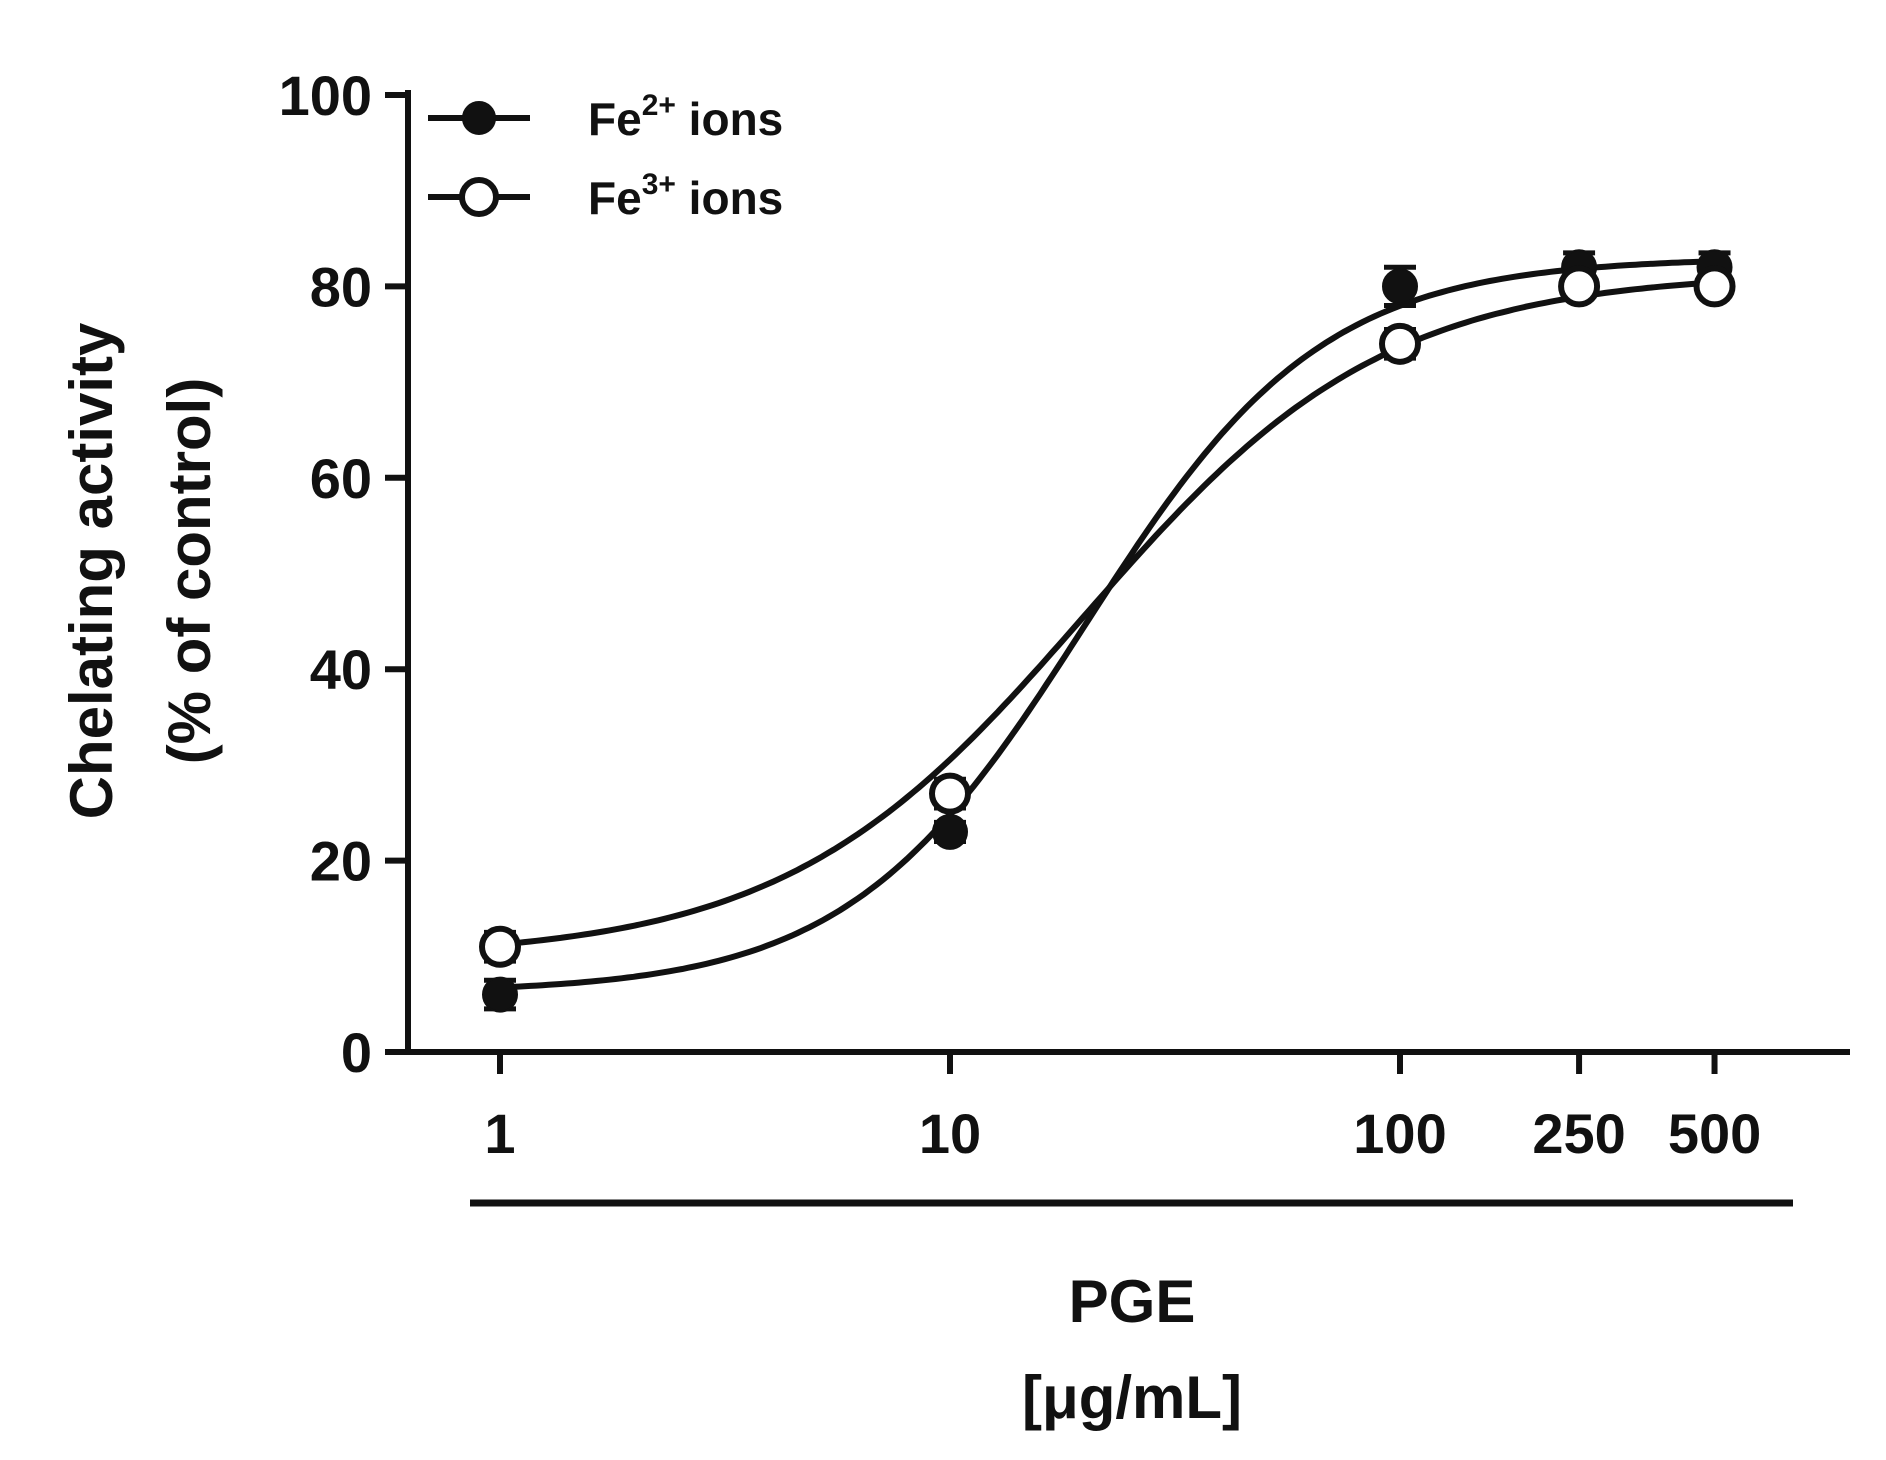 This screenshot has height=1460, width=1886. What do you see at coordinates (356, 1052) in the screenshot?
I see `y-tick-label: 0` at bounding box center [356, 1052].